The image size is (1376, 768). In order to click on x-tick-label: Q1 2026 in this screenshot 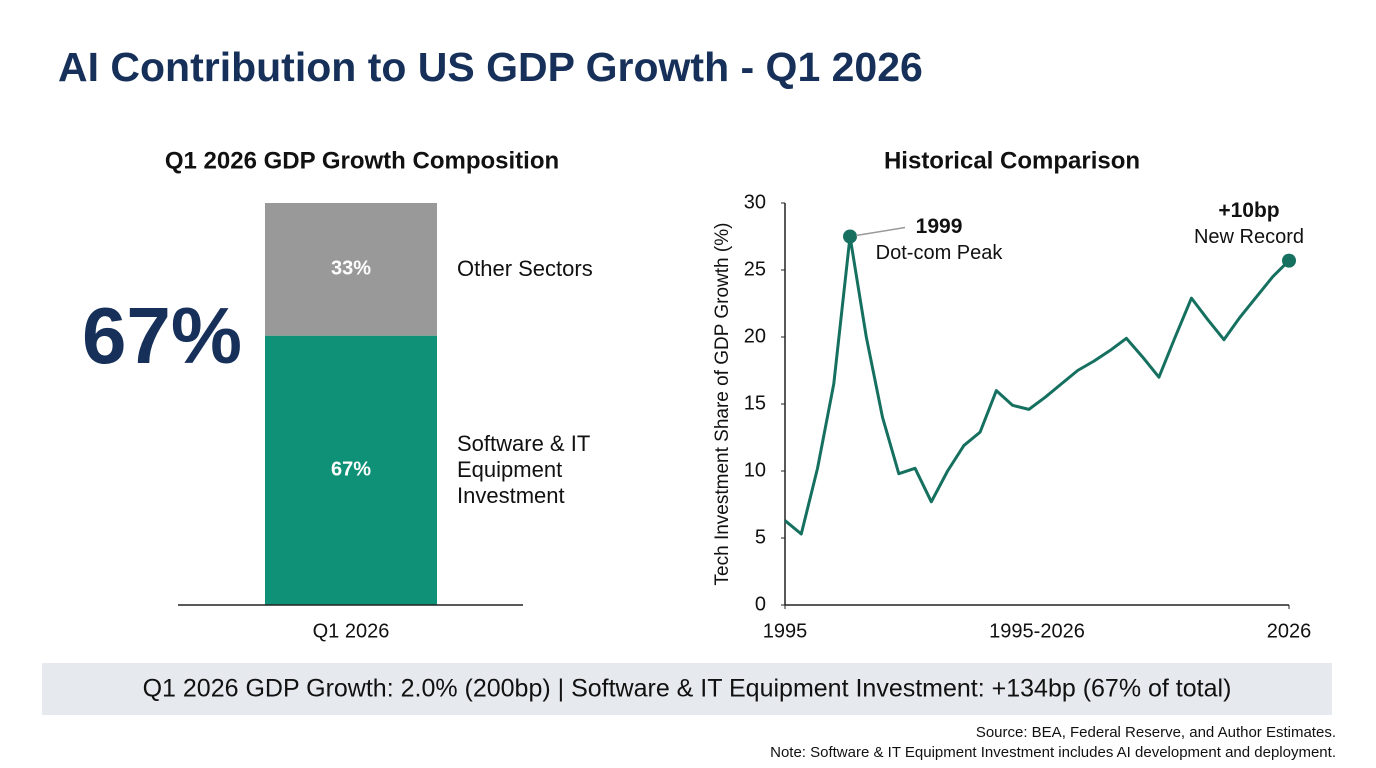, I will do `click(351, 631)`.